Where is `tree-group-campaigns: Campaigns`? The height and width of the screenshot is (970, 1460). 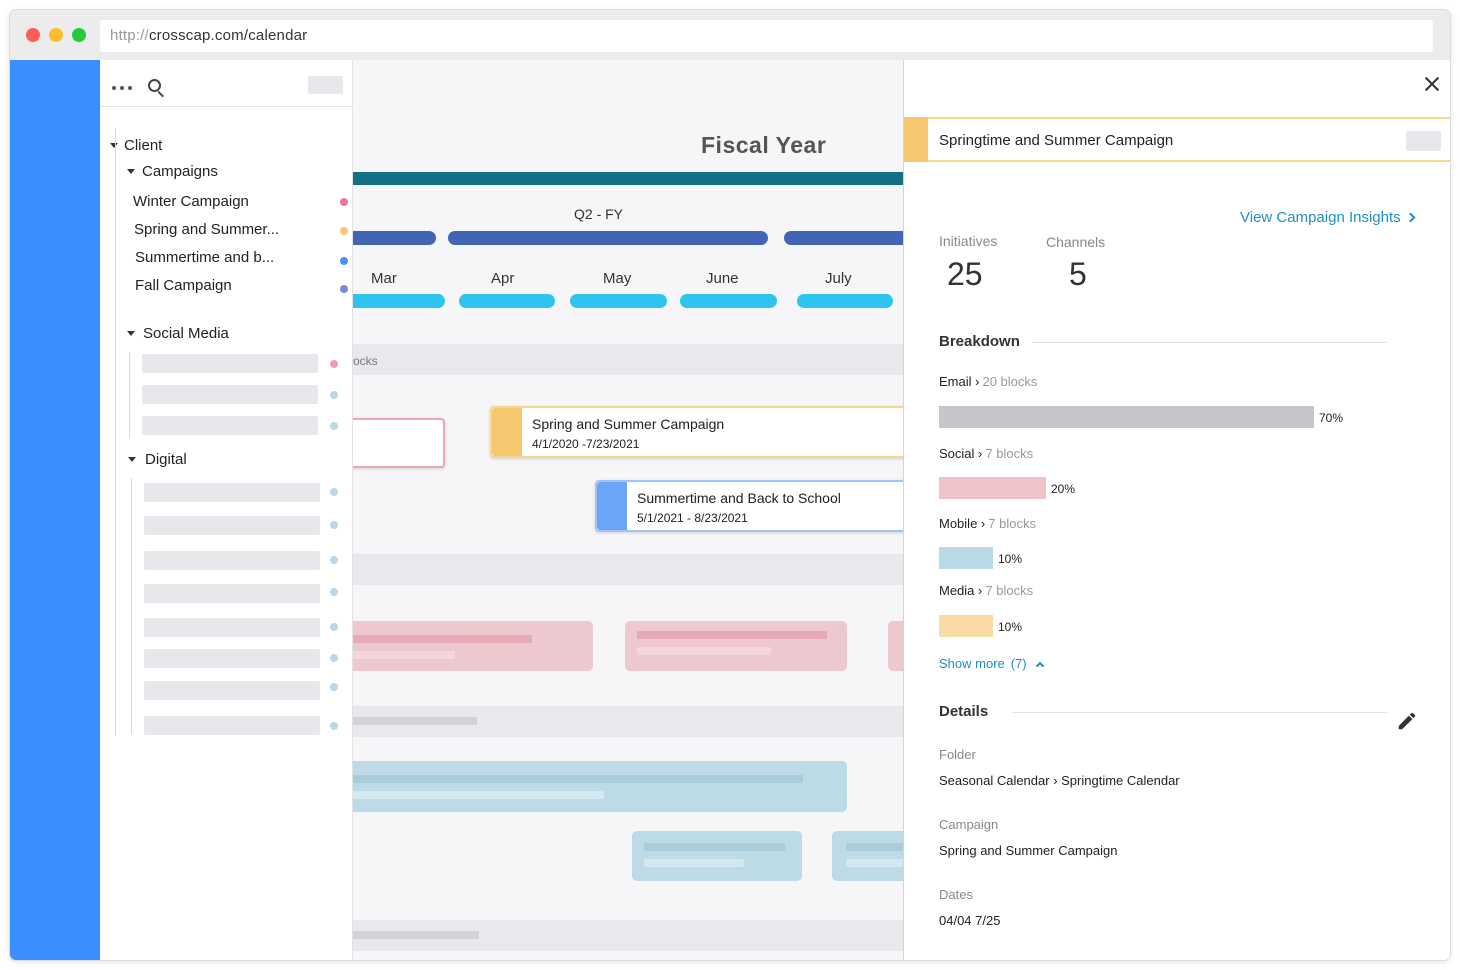 tree-group-campaigns: Campaigns is located at coordinates (180, 171).